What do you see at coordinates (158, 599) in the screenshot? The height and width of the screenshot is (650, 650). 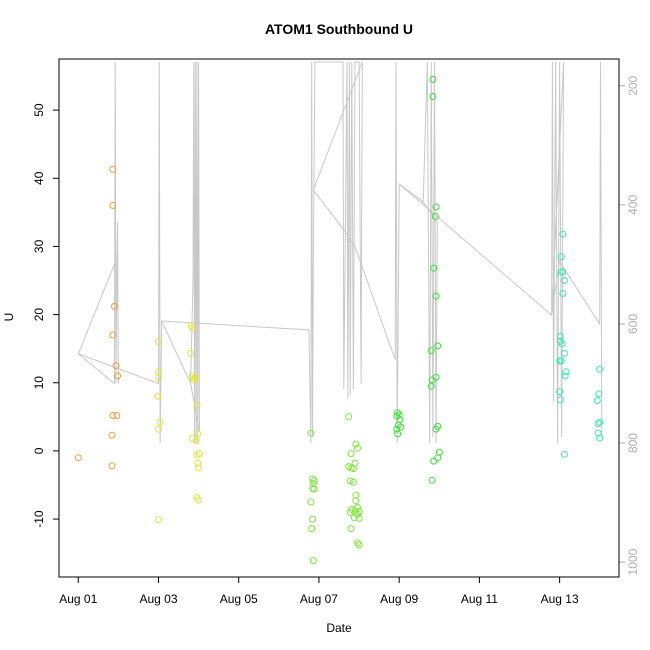 I see `x-tick-label: Aug 03` at bounding box center [158, 599].